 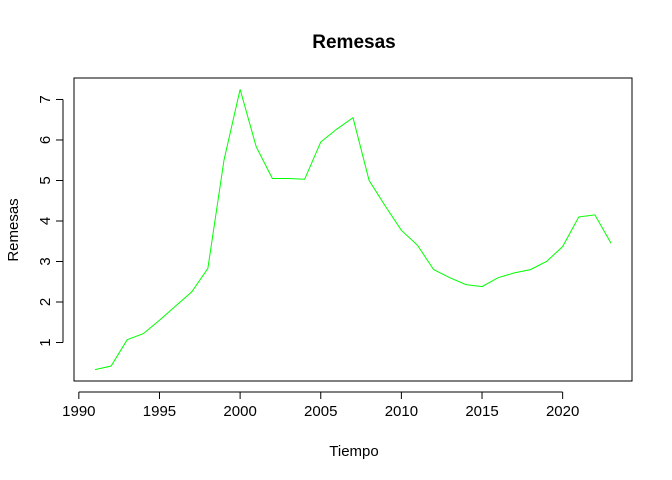 I want to click on y-axis: 1 2 3 4 5 6 7, so click(x=50, y=221).